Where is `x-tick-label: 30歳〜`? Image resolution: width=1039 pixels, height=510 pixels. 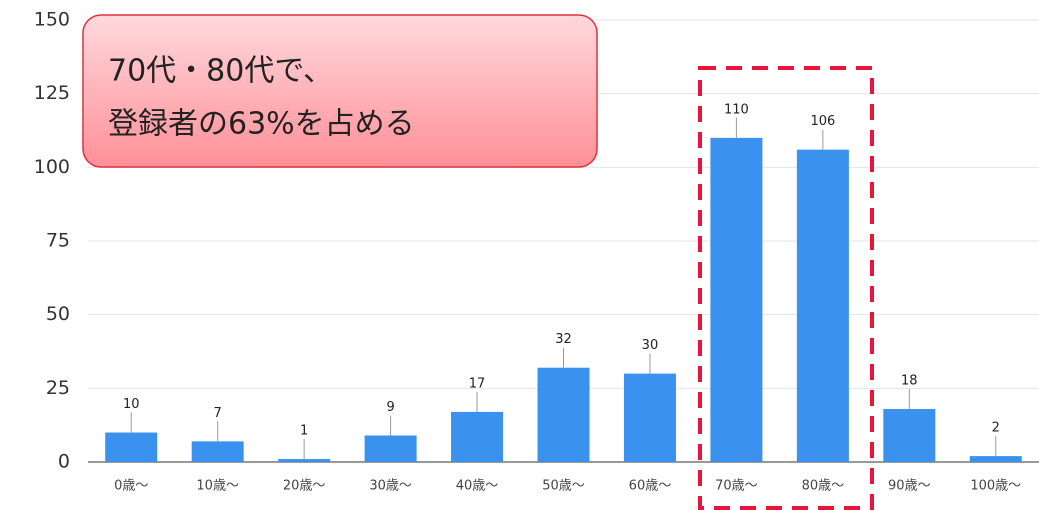 x-tick-label: 30歳〜 is located at coordinates (390, 486).